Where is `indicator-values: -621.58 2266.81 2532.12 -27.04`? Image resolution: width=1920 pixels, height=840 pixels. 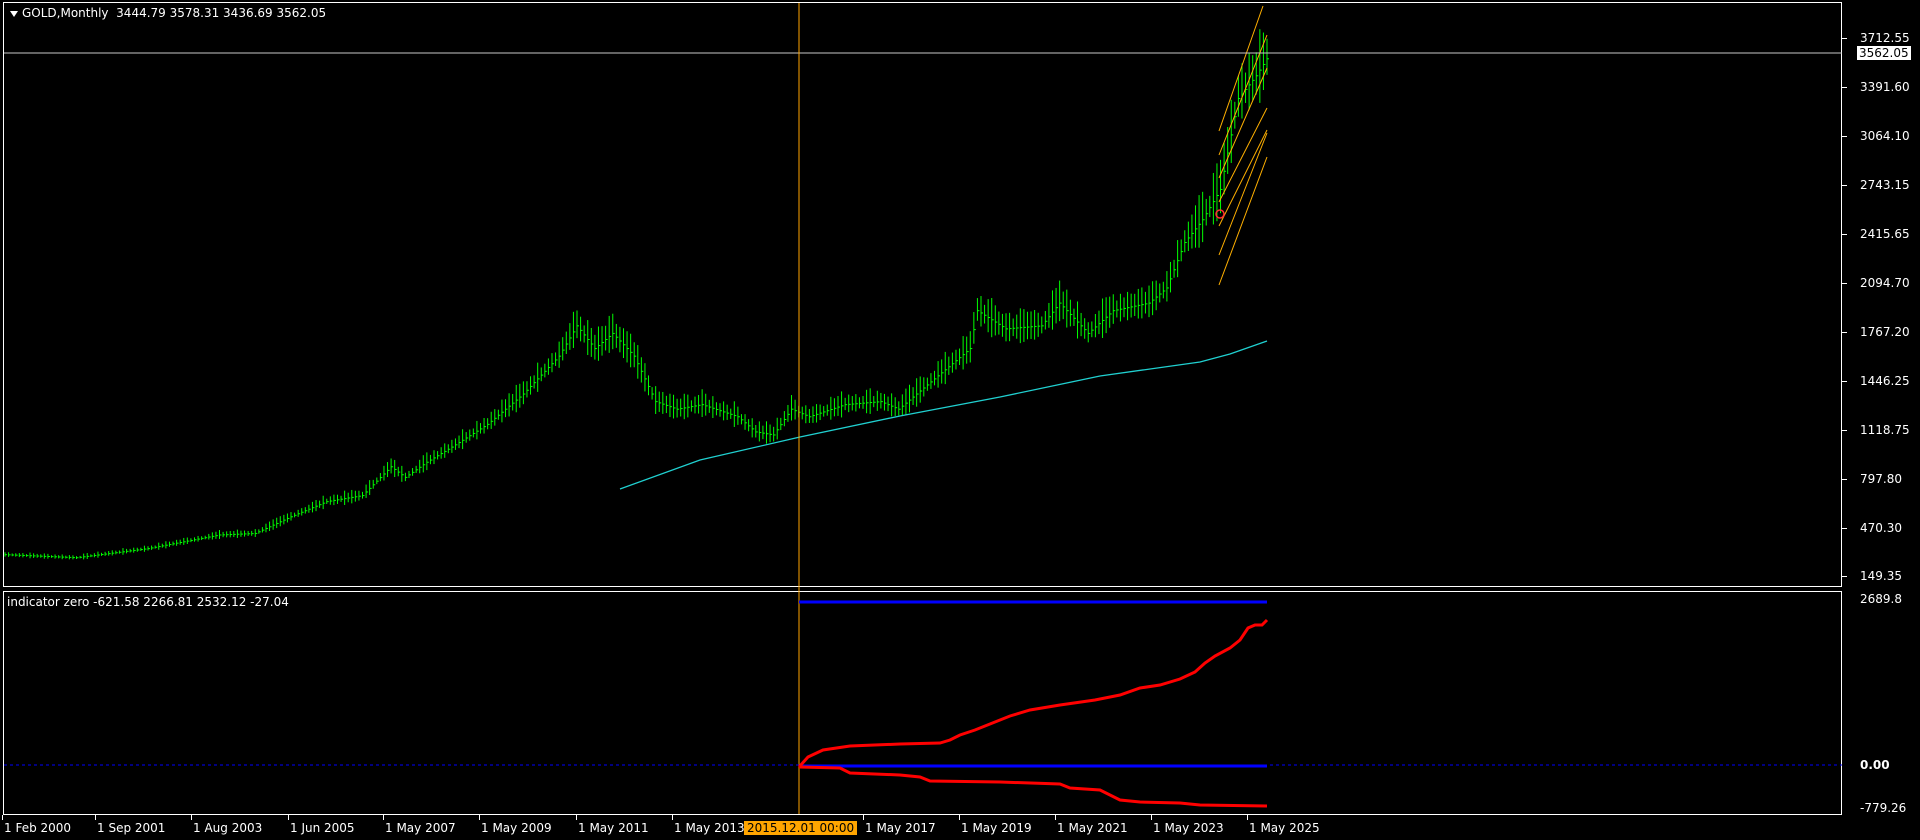
indicator-values: -621.58 2266.81 2532.12 -27.04 is located at coordinates (191, 602).